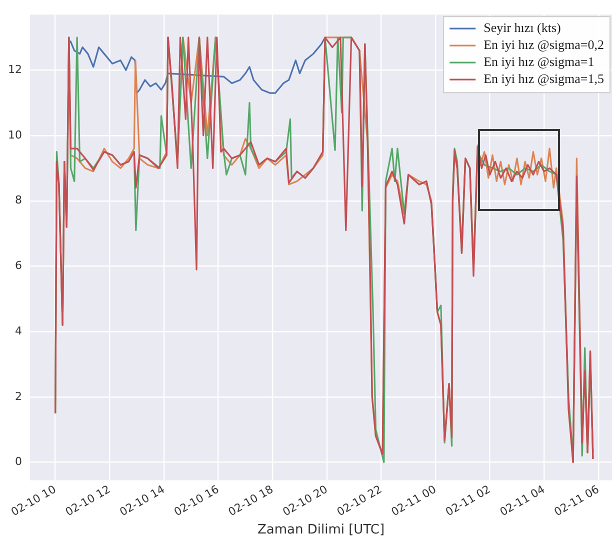 The image size is (614, 542). Describe the element at coordinates (15, 135) in the screenshot. I see `y-tick-label: 10` at that location.